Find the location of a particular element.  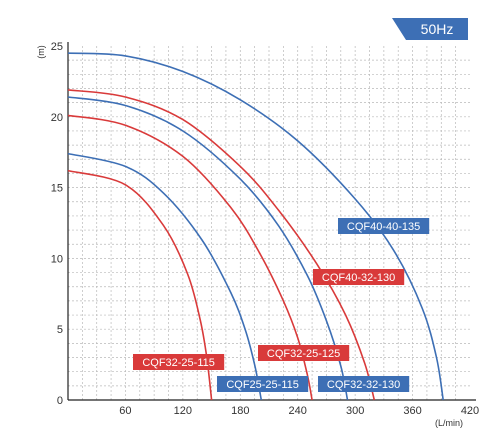

x-tick-label: 120 is located at coordinates (183, 411).